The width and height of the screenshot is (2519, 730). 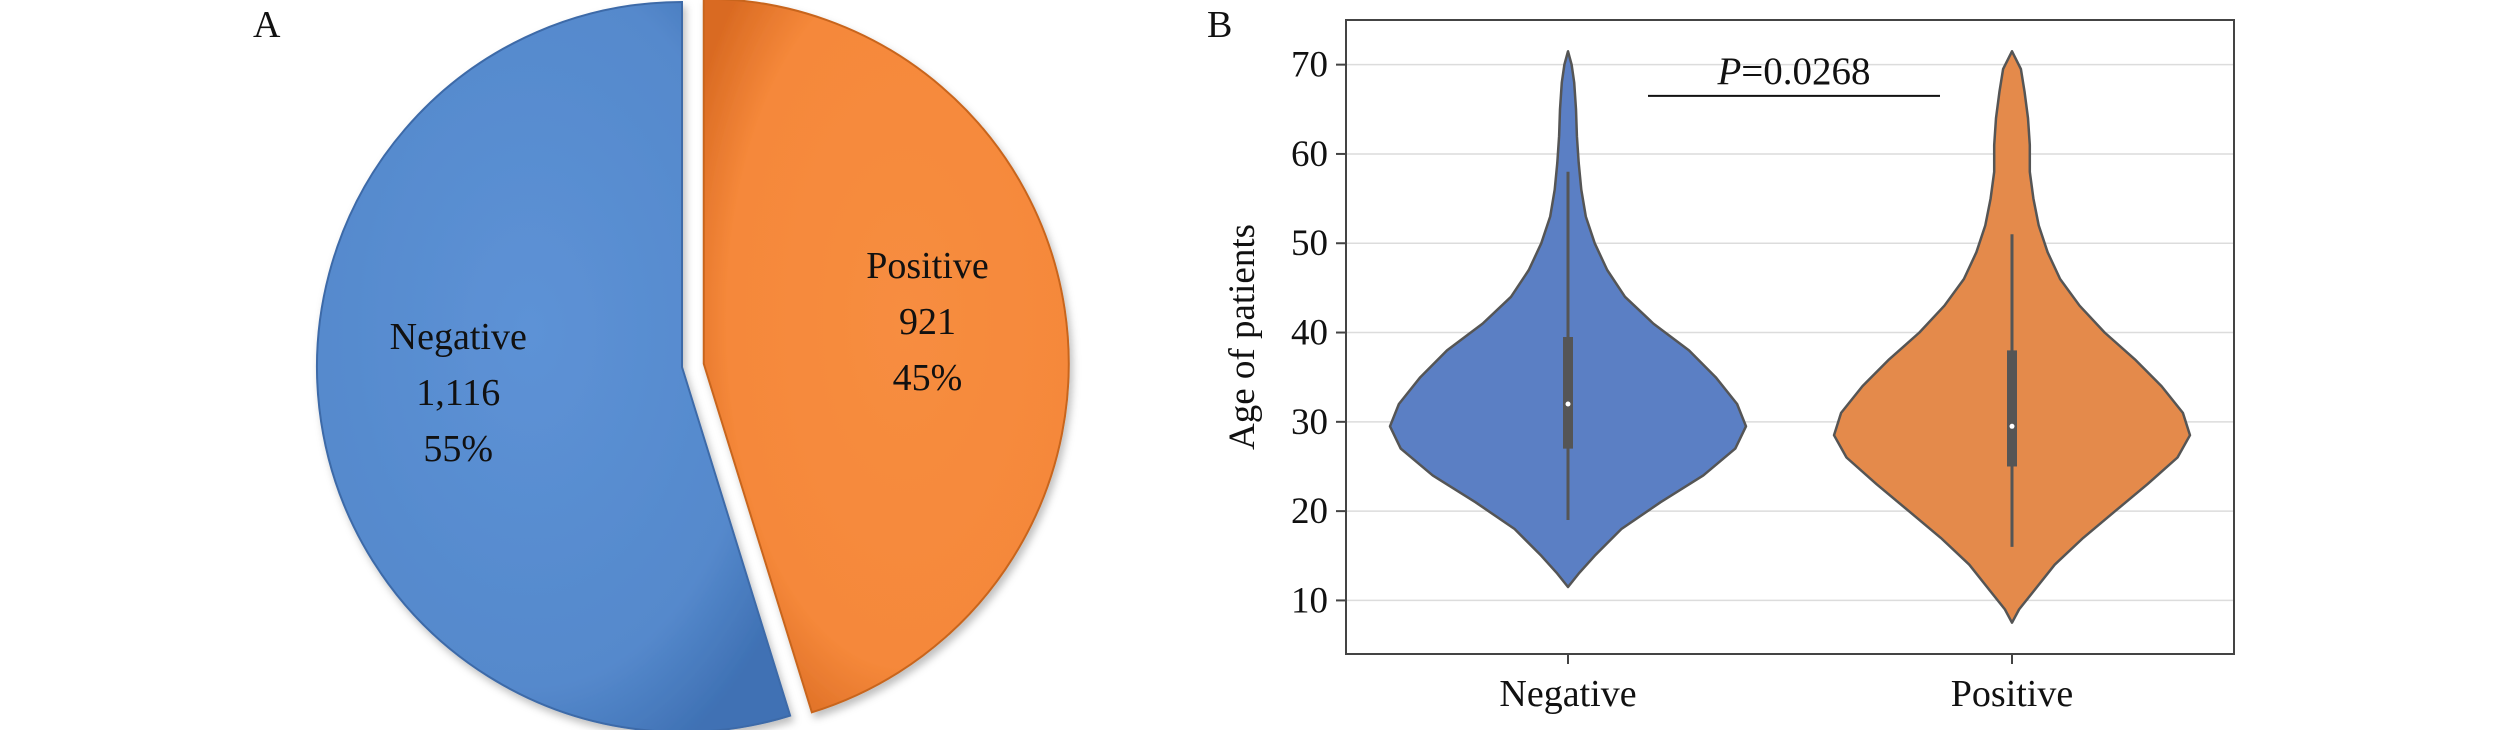 I want to click on x-axis: Negative Positive, so click(x=1786, y=684).